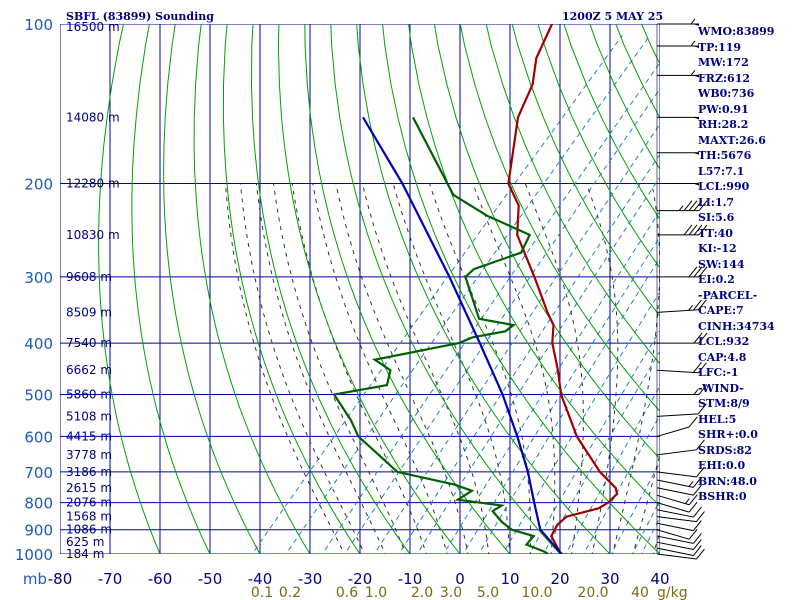 Image resolution: width=800 pixels, height=600 pixels. I want to click on temperature-tick-label: -20, so click(360, 579).